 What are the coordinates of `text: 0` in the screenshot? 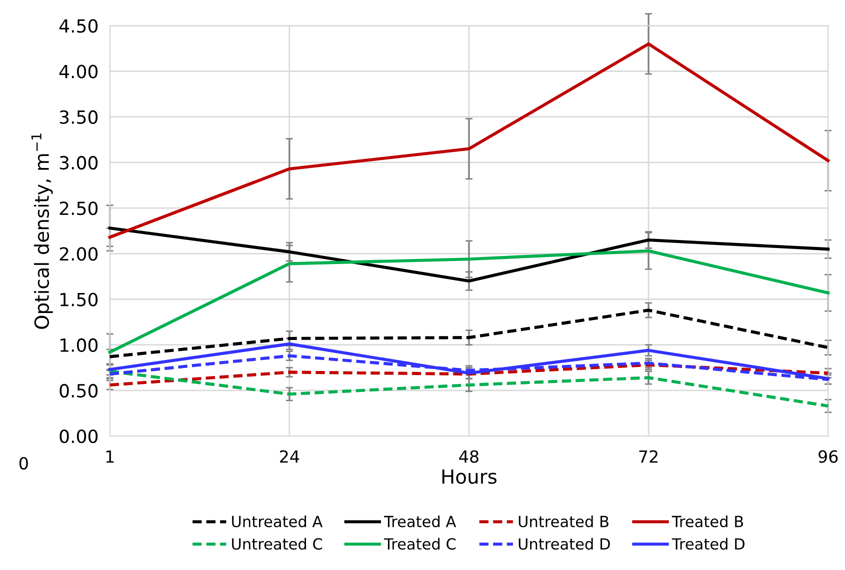 It's located at (23, 463).